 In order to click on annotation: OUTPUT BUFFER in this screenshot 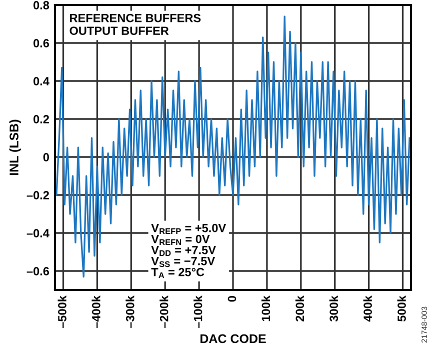, I will do `click(119, 30)`.